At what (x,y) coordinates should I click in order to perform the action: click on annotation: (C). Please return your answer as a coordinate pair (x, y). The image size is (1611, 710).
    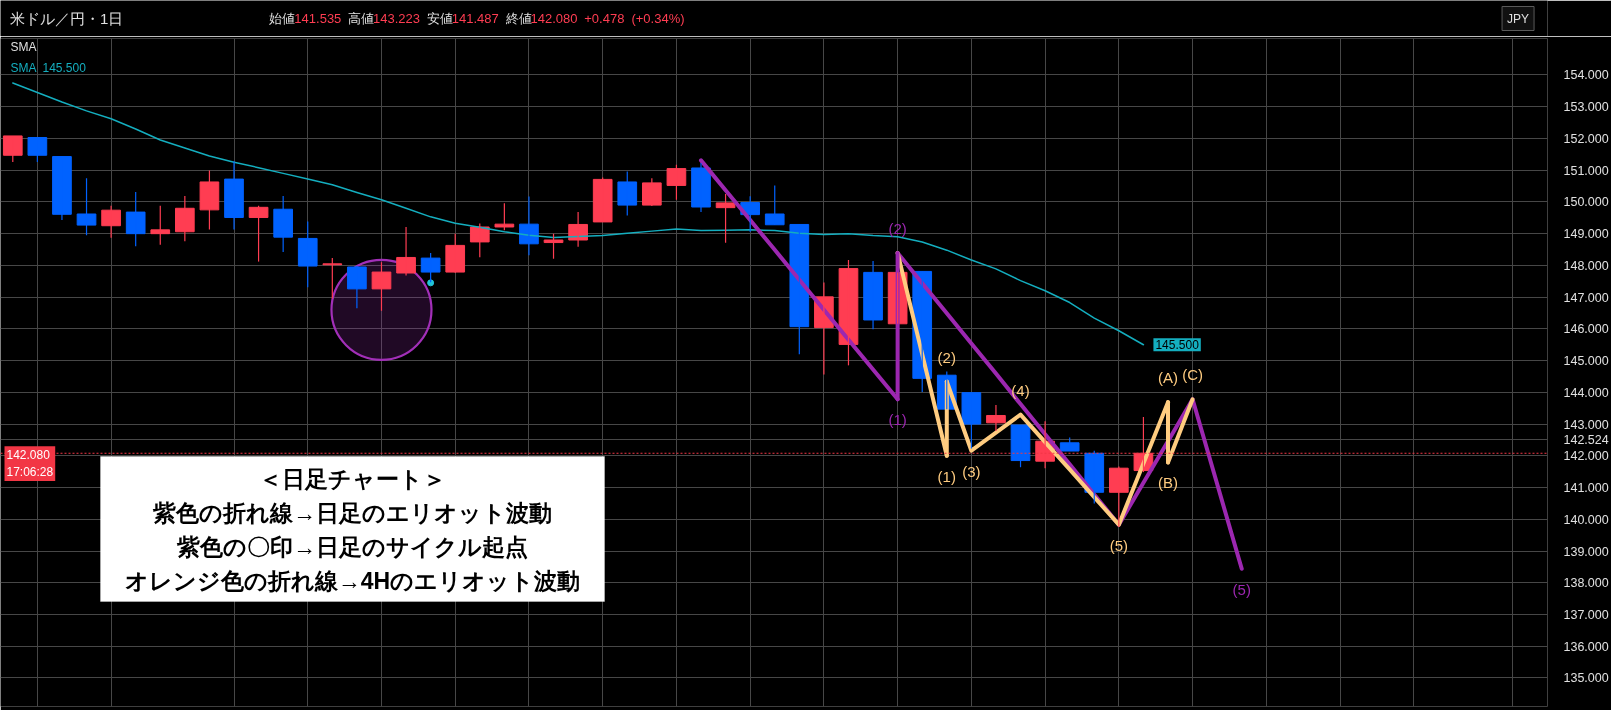
    Looking at the image, I should click on (1192, 375).